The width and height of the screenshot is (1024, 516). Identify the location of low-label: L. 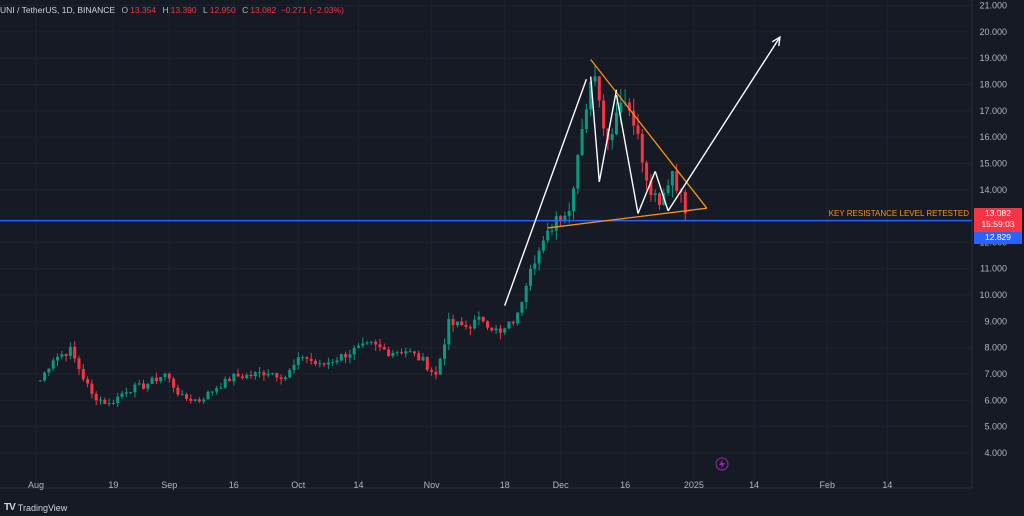
(205, 10).